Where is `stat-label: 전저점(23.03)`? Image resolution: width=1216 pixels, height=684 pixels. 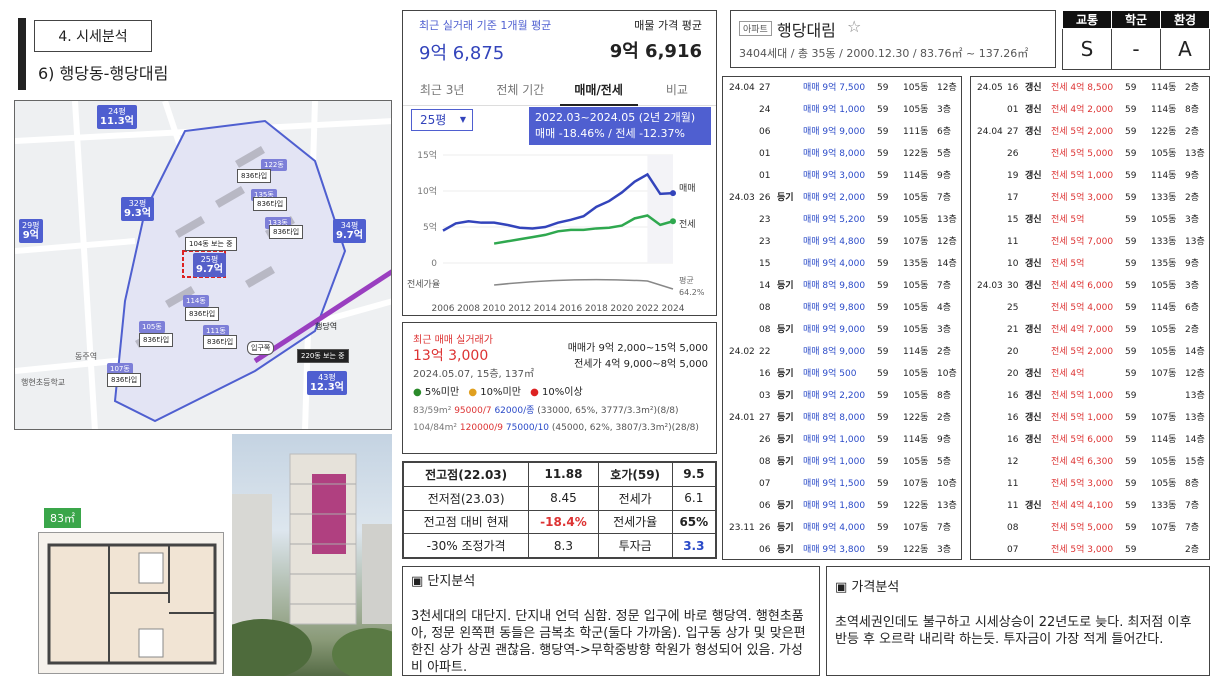 stat-label: 전저점(23.03) is located at coordinates (466, 498).